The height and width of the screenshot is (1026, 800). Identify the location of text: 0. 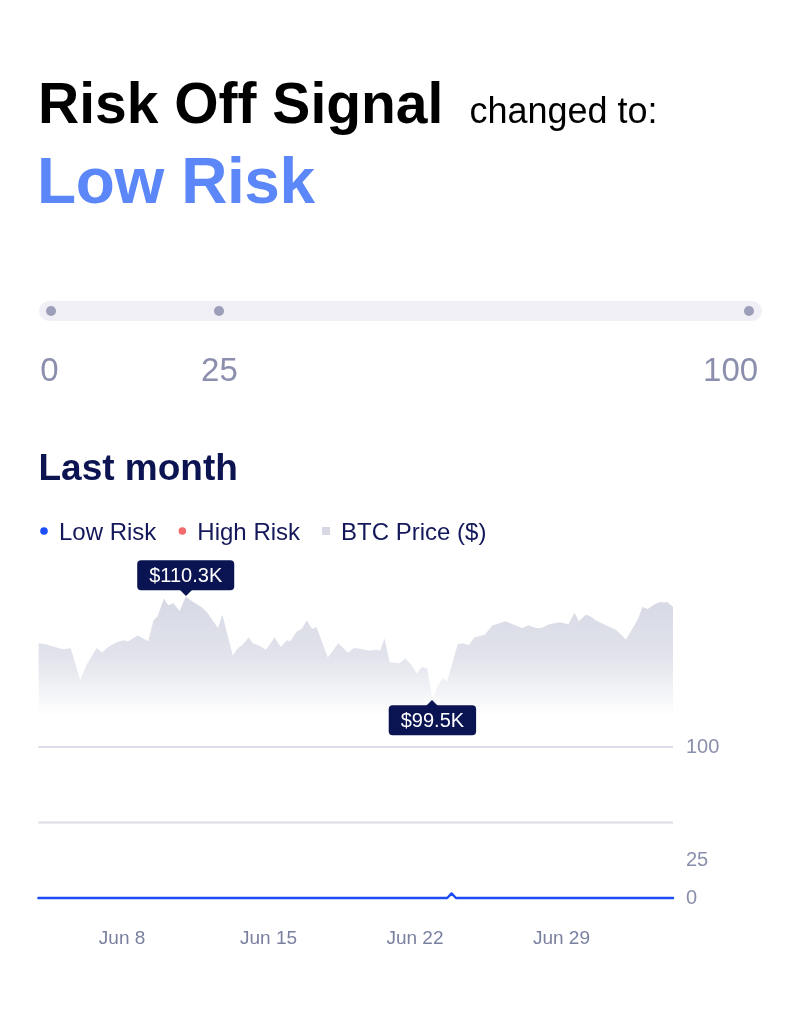
(49, 369).